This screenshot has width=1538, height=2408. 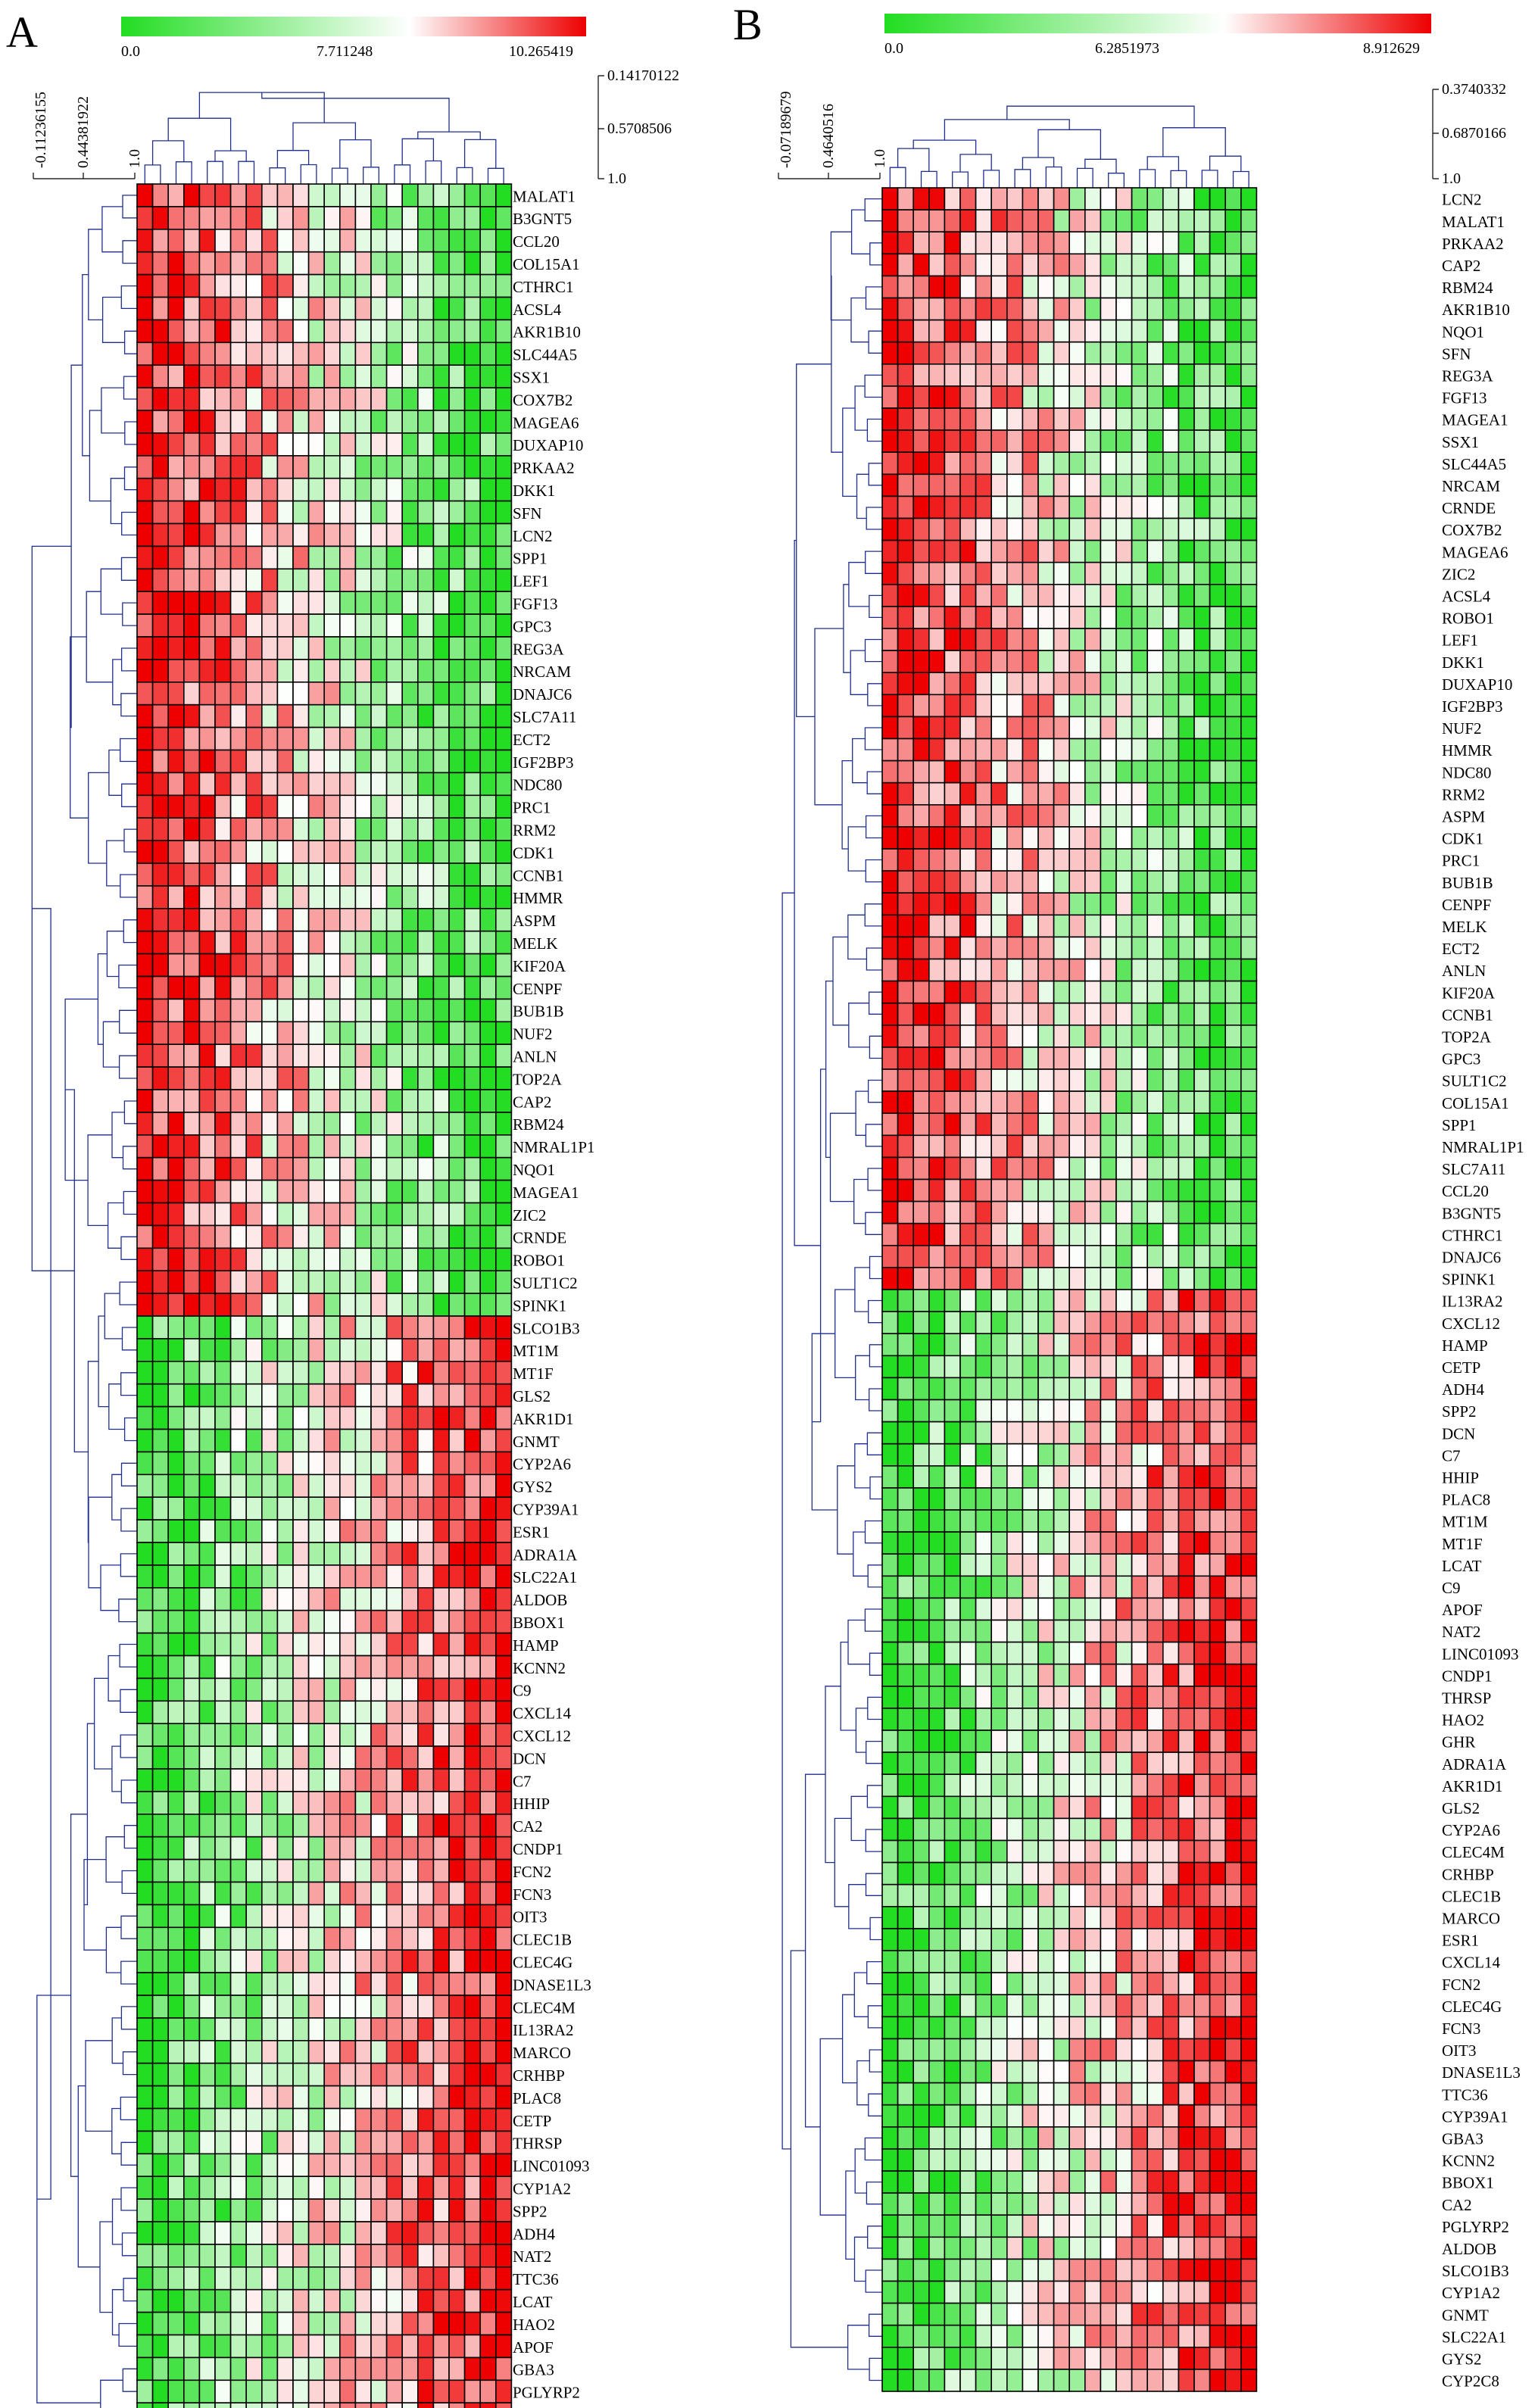 What do you see at coordinates (537, 989) in the screenshot?
I see `gene-label: CENPF` at bounding box center [537, 989].